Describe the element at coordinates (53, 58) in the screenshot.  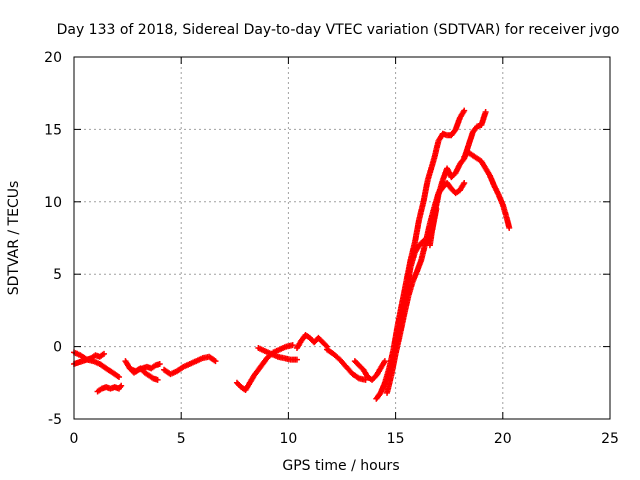
I see `y-tick-label: 20` at that location.